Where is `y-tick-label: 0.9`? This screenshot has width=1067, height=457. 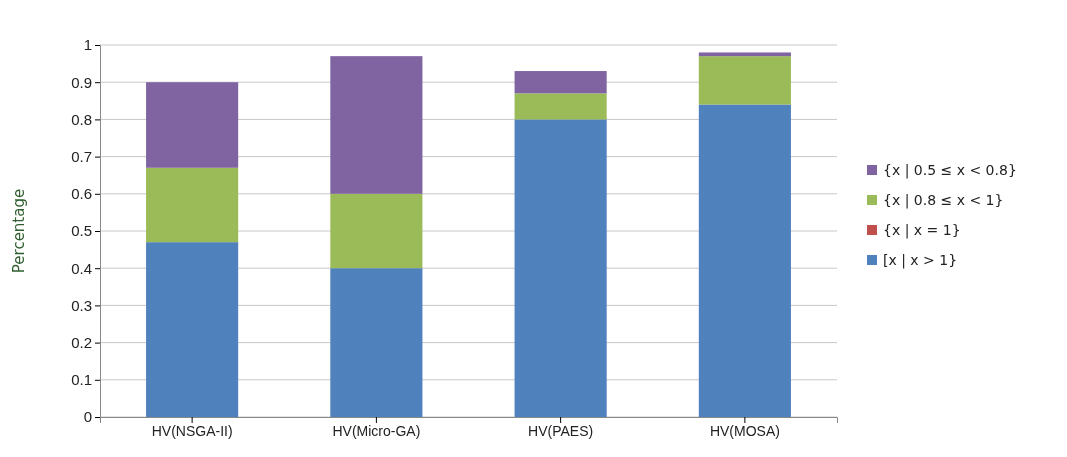
y-tick-label: 0.9 is located at coordinates (81, 82).